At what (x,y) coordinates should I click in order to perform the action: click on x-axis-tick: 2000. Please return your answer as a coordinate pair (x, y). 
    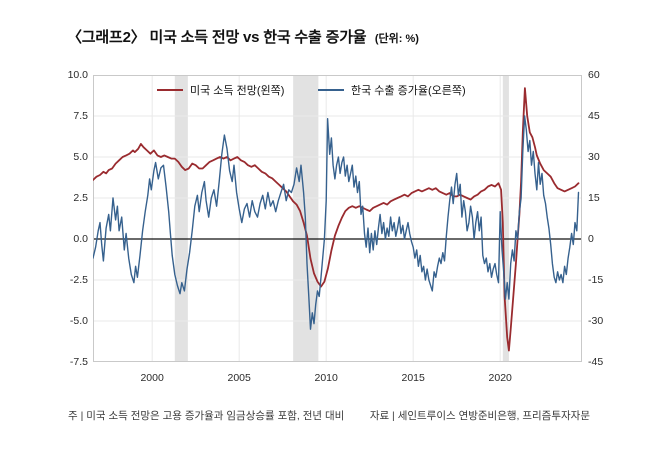
    Looking at the image, I should click on (152, 378).